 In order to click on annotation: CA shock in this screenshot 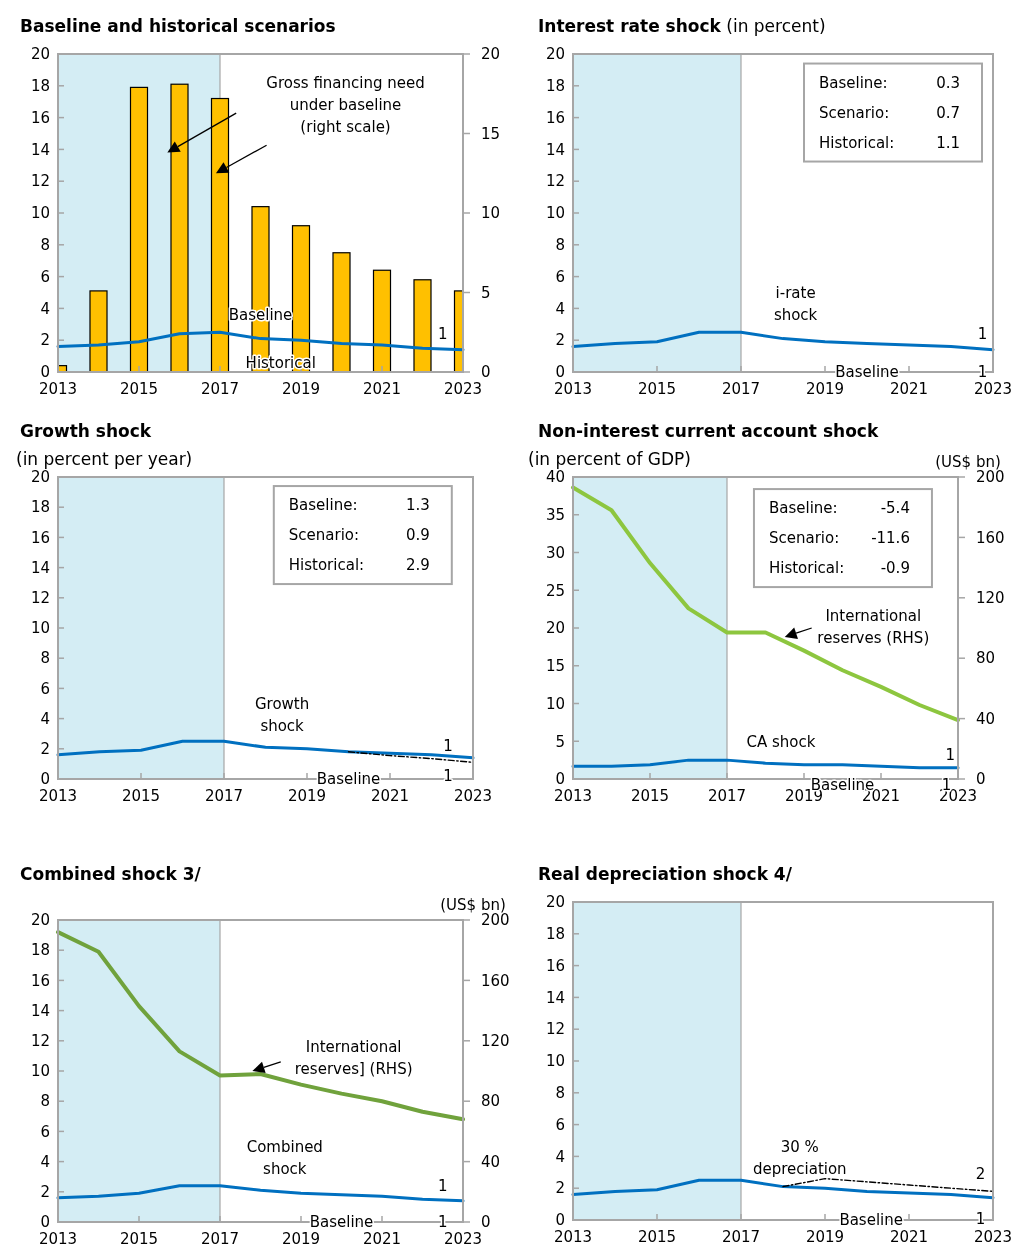, I will do `click(781, 741)`.